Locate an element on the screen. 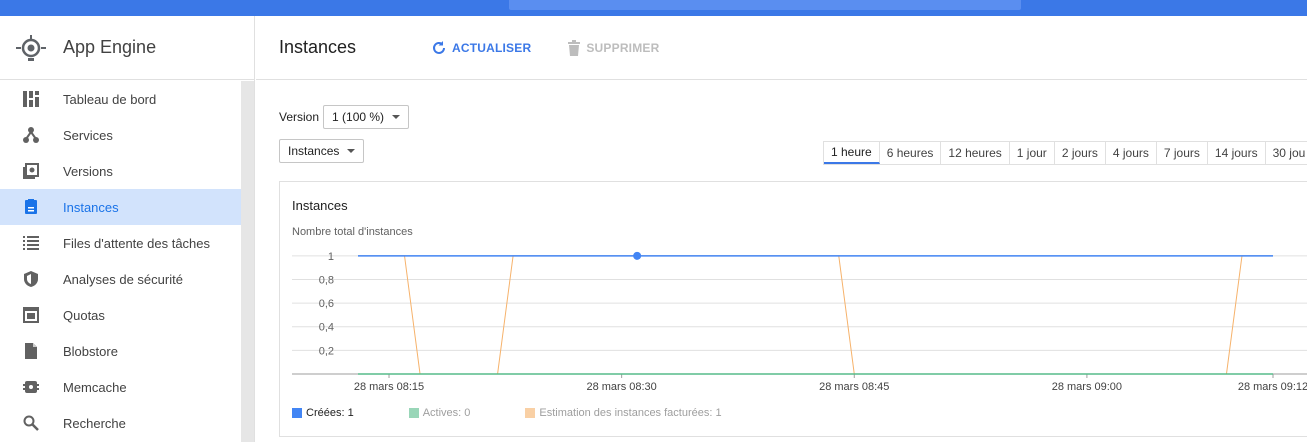 This screenshot has width=1307, height=442. memcache-icon is located at coordinates (31, 387).